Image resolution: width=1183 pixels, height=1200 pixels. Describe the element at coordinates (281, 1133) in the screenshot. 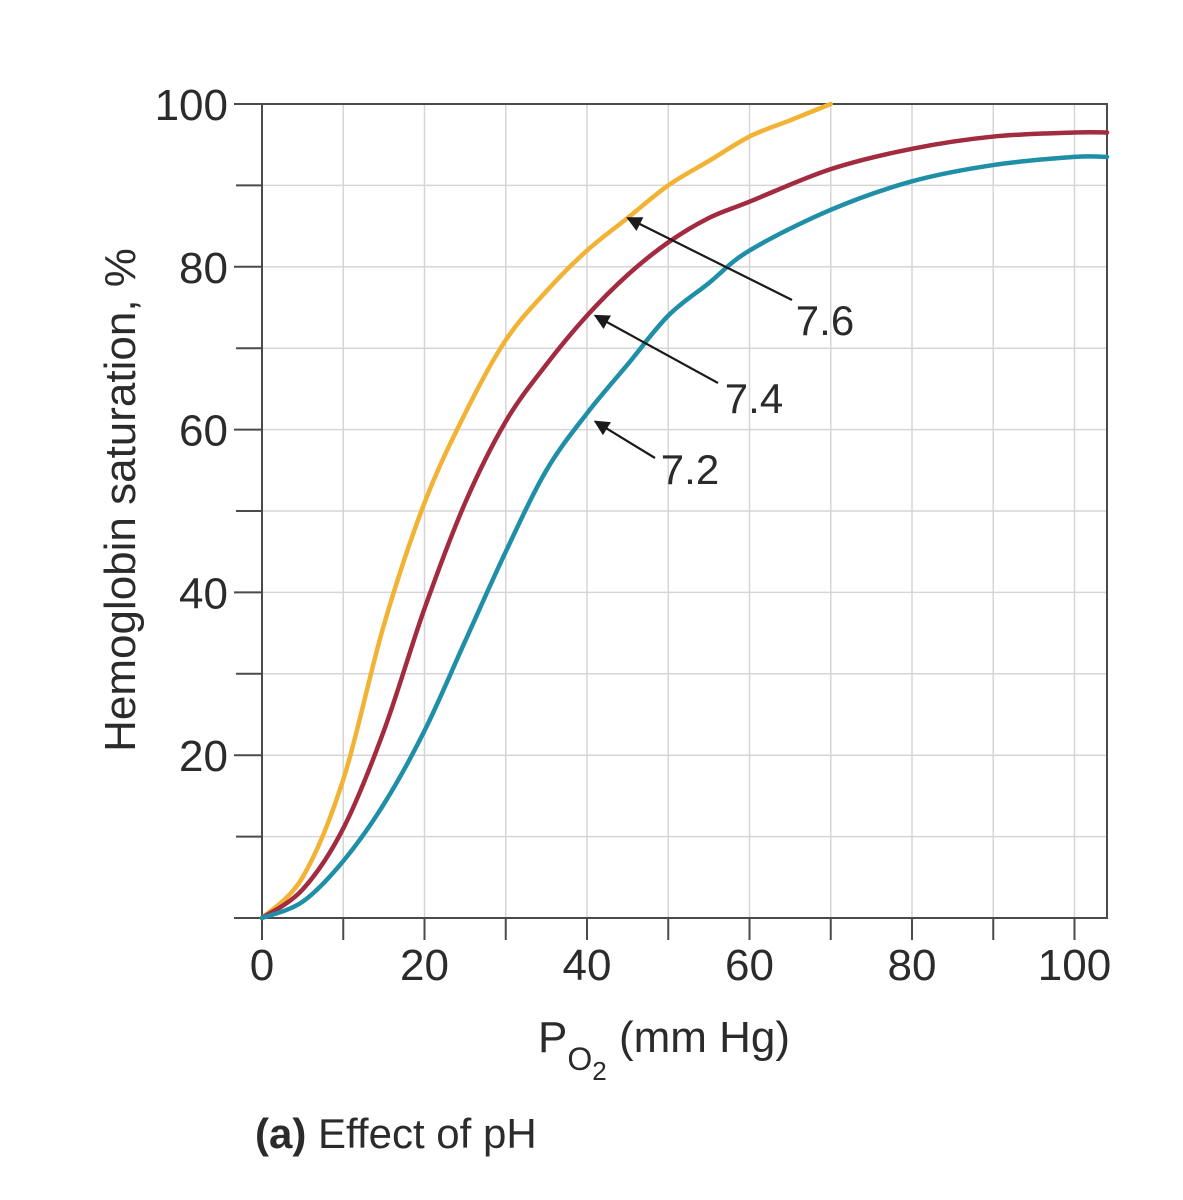

I see `caption-label: (a)` at that location.